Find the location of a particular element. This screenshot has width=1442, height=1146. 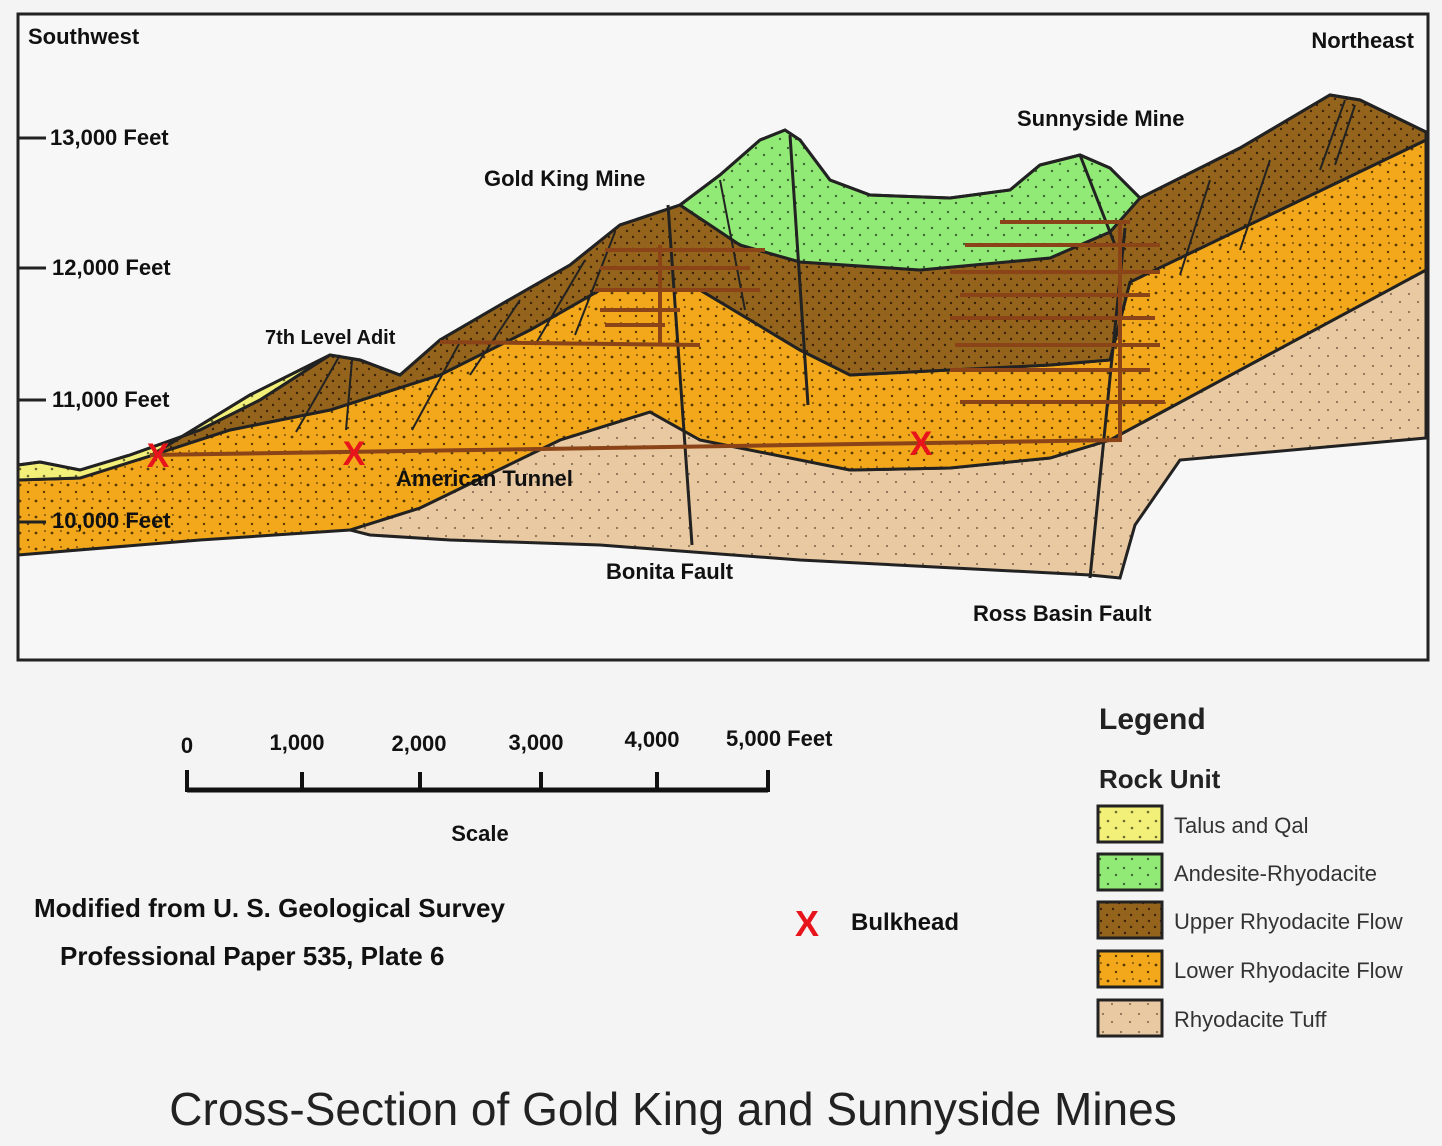

legend-swatch-upper-flow is located at coordinates (1130, 920).